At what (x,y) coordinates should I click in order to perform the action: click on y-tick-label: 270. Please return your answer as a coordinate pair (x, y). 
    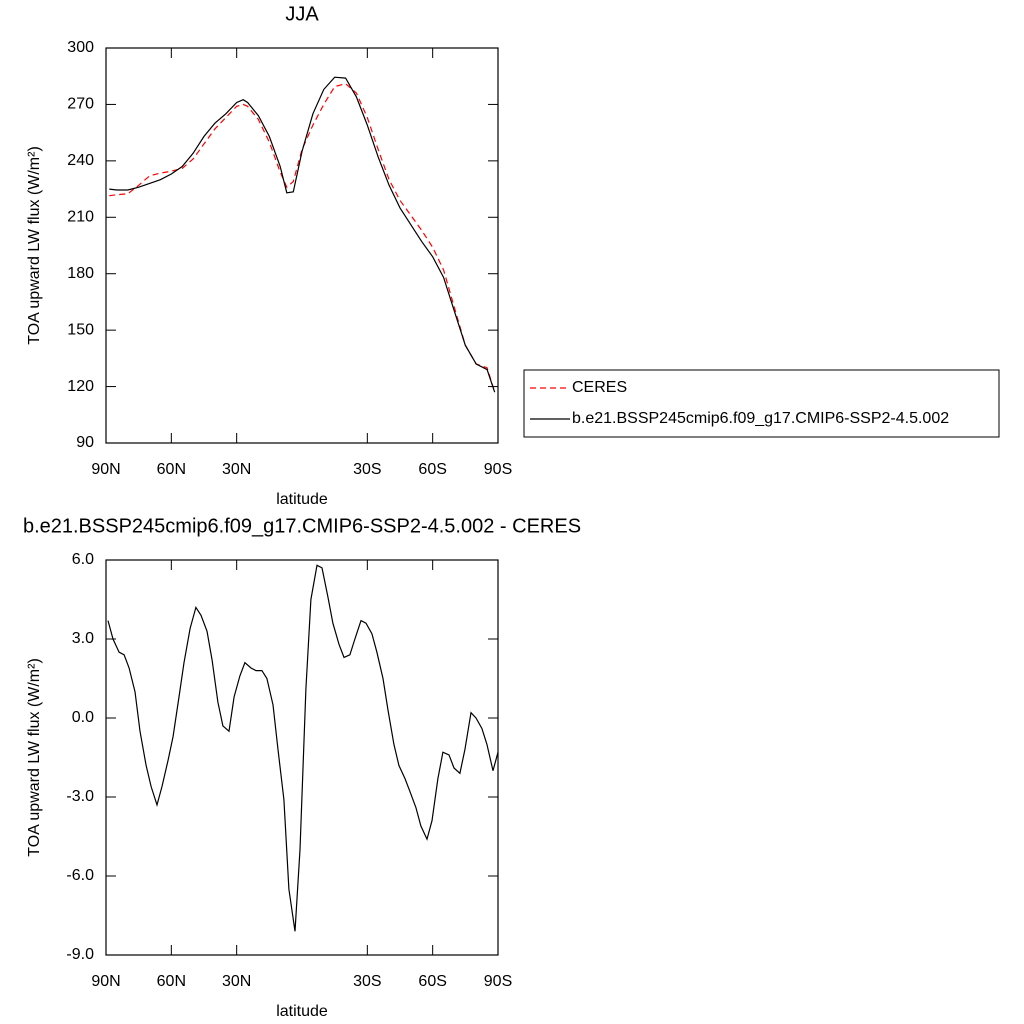
    Looking at the image, I should click on (80, 104).